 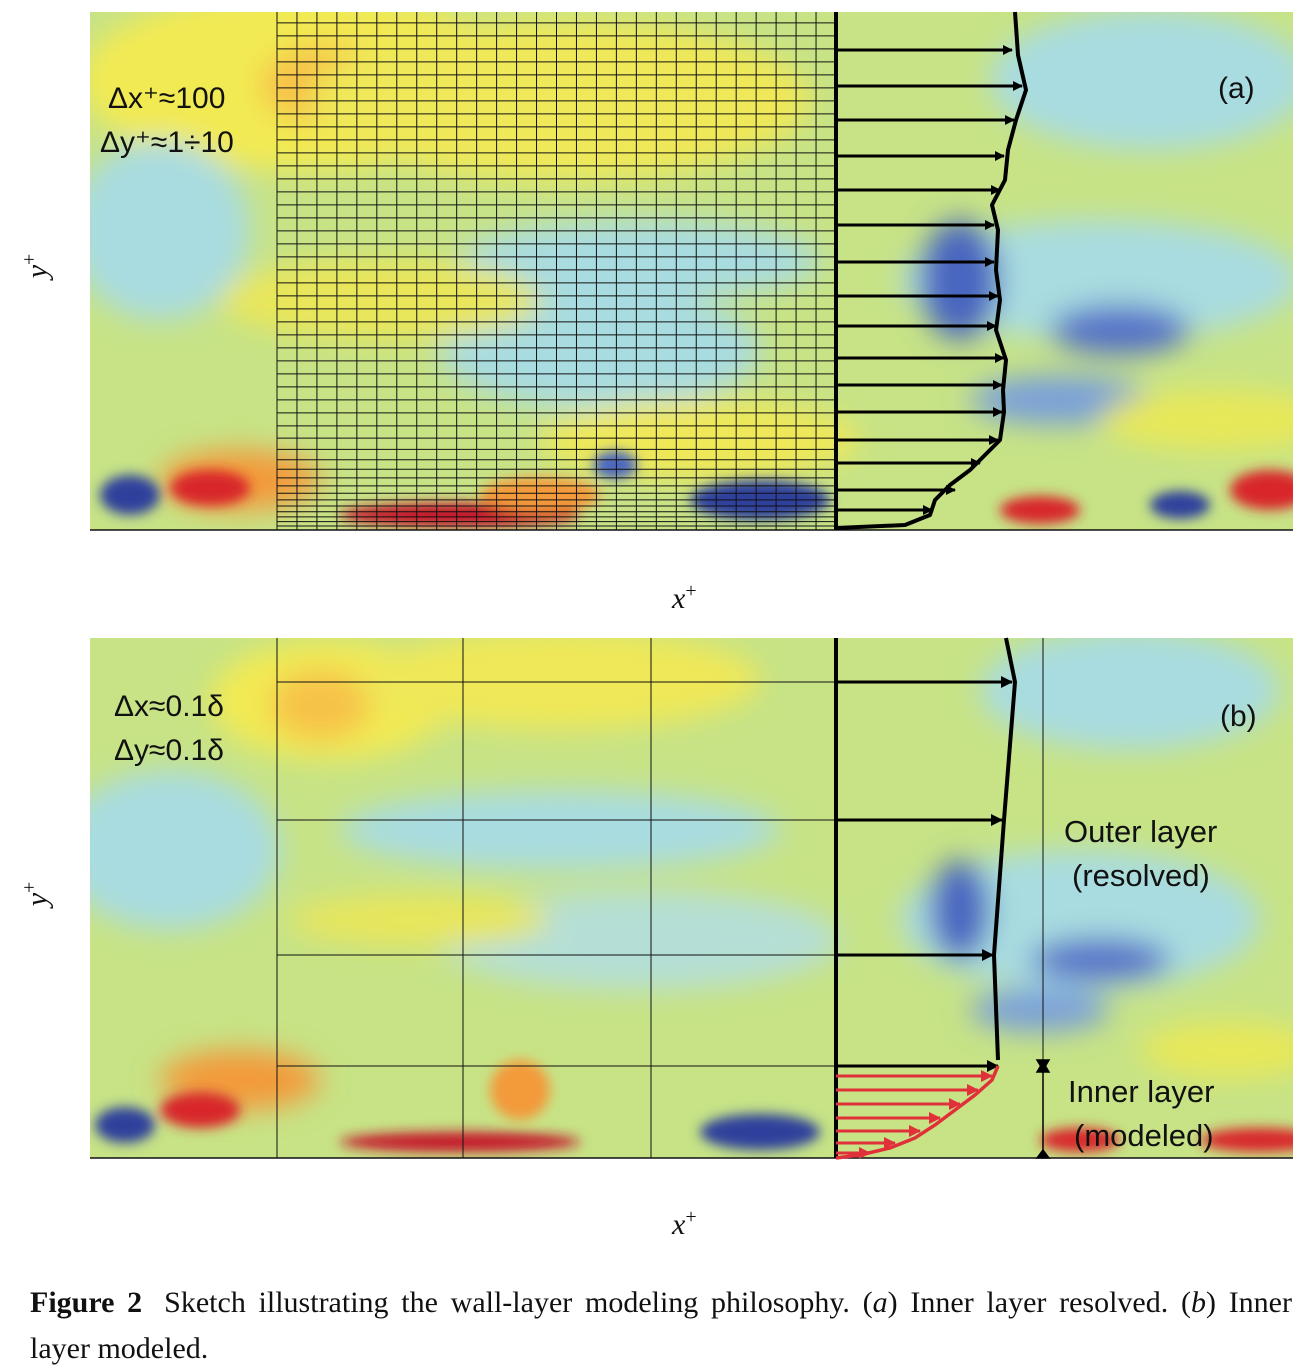 I want to click on caption-lead: Figure 2, so click(x=86, y=1302).